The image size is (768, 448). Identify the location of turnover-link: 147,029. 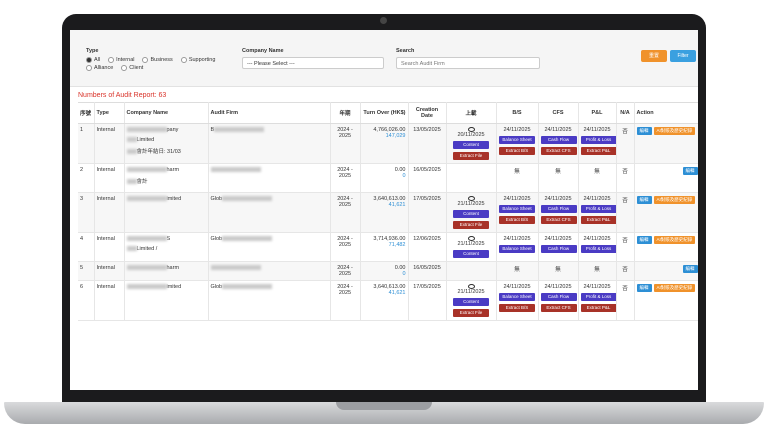
(395, 136).